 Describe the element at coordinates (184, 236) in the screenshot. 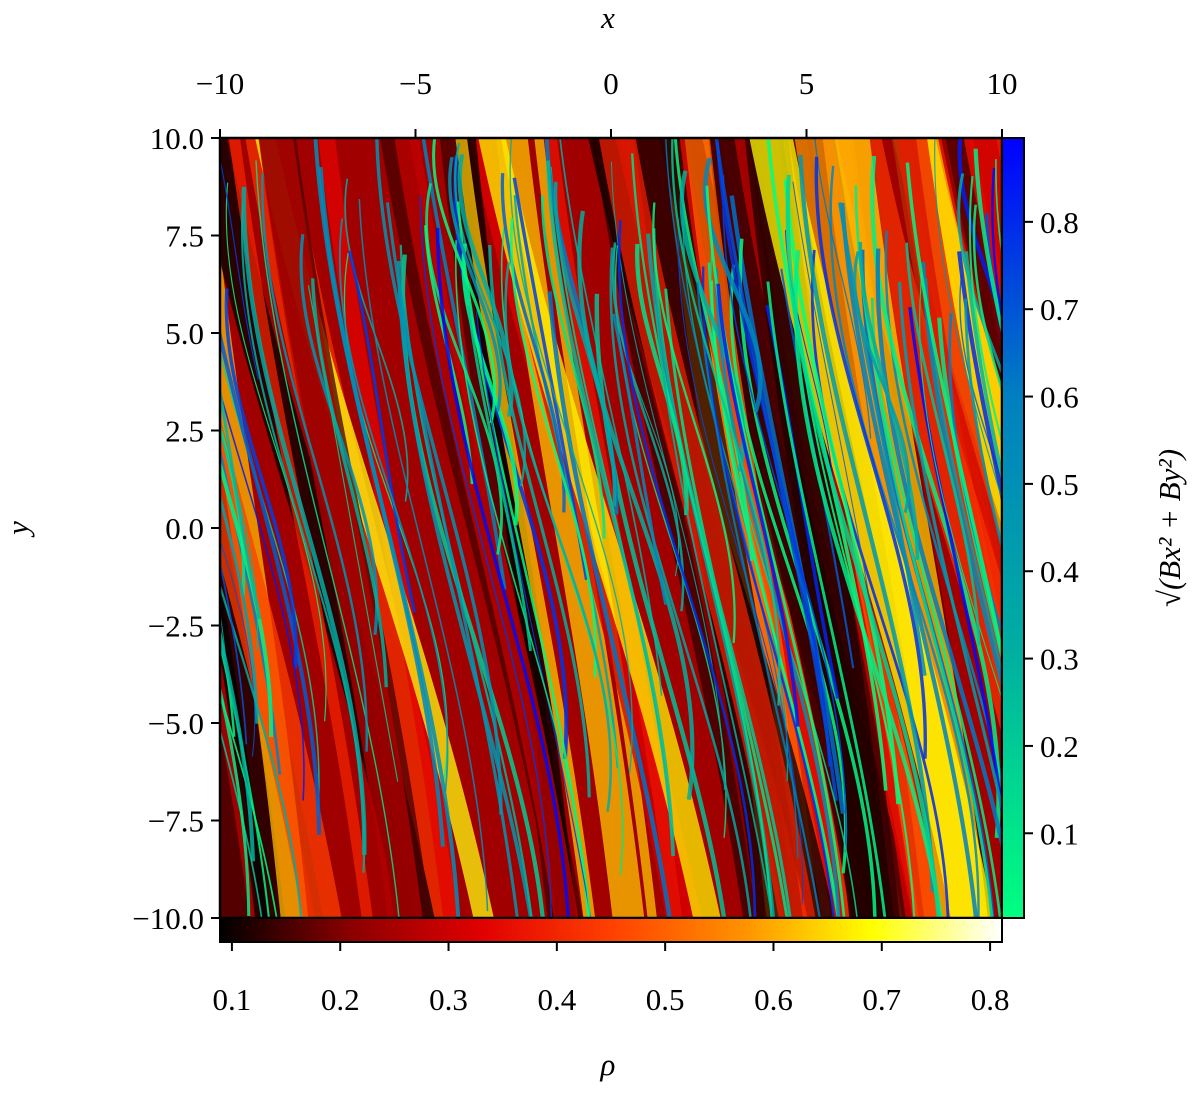

I see `y-tick-label: 7.5` at that location.